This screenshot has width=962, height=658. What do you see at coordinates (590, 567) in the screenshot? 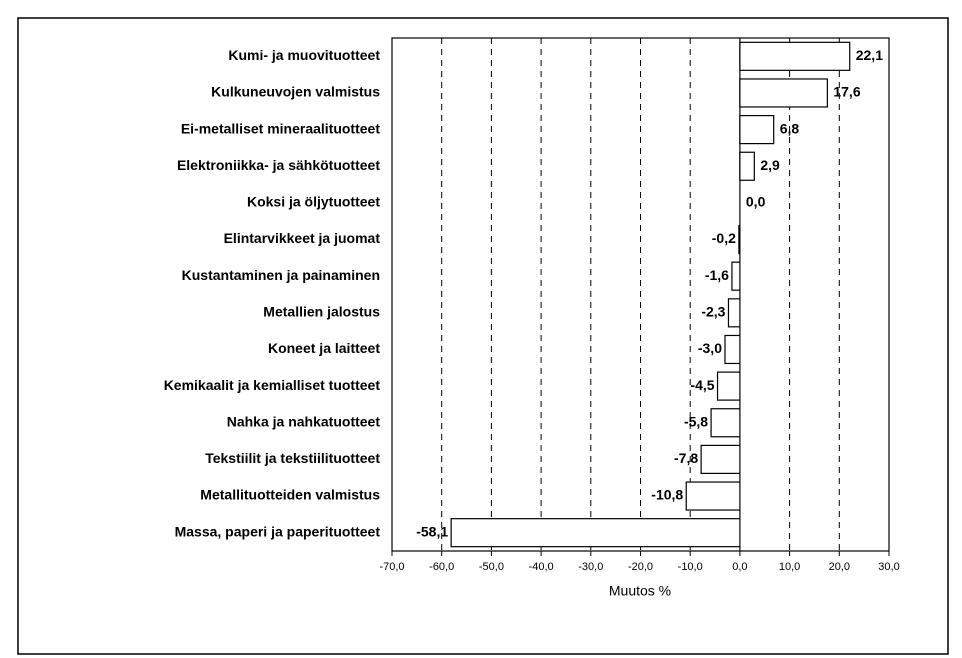
I see `x-tick-label: -30,0` at bounding box center [590, 567].